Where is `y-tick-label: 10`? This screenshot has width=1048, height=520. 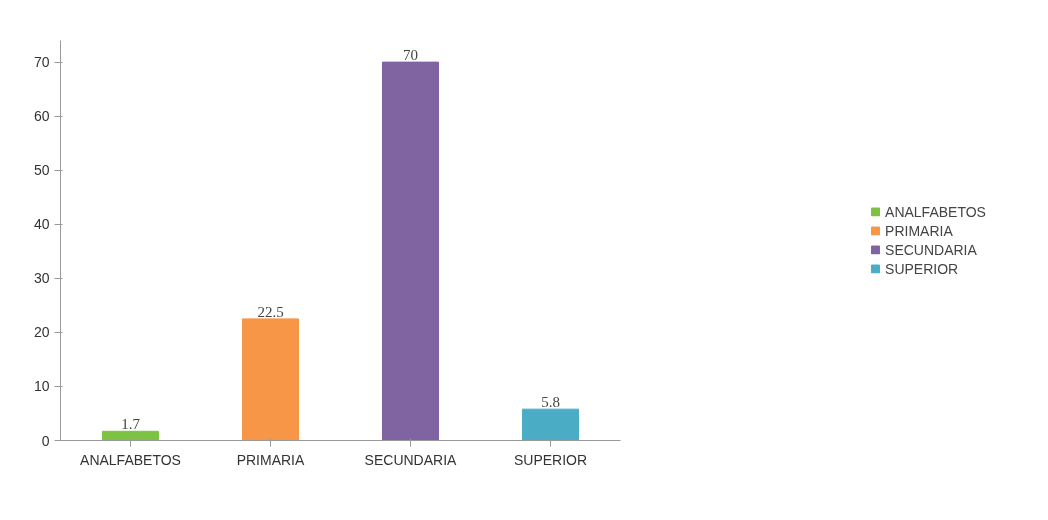
y-tick-label: 10 is located at coordinates (41, 386).